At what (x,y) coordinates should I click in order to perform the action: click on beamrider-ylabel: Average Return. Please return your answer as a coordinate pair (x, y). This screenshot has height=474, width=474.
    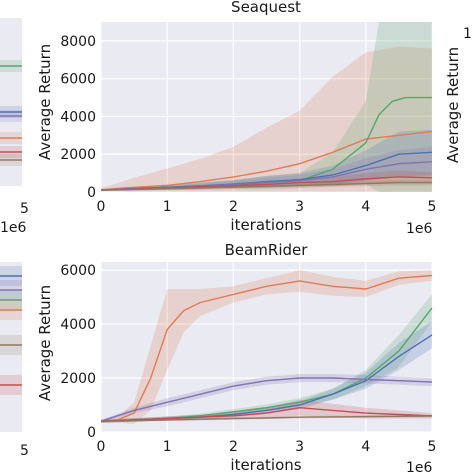
    Looking at the image, I should click on (45, 343).